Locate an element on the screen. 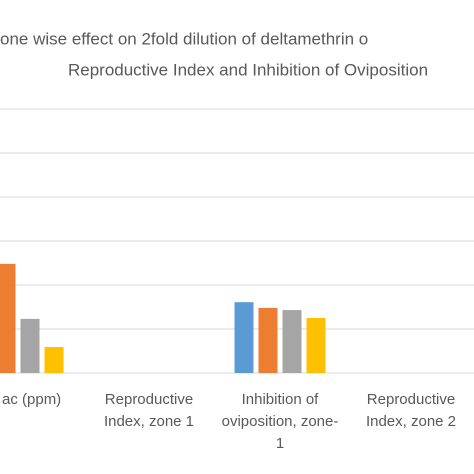 This screenshot has width=474, height=474. x-tick-label: Inhibition of oviposition, zone-1 is located at coordinates (280, 421).